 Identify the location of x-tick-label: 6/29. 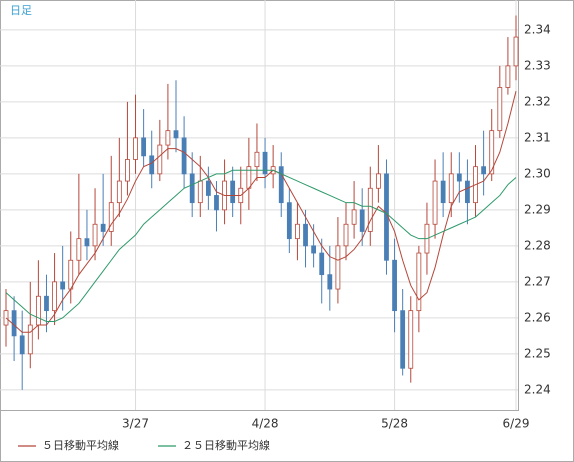
(516, 424).